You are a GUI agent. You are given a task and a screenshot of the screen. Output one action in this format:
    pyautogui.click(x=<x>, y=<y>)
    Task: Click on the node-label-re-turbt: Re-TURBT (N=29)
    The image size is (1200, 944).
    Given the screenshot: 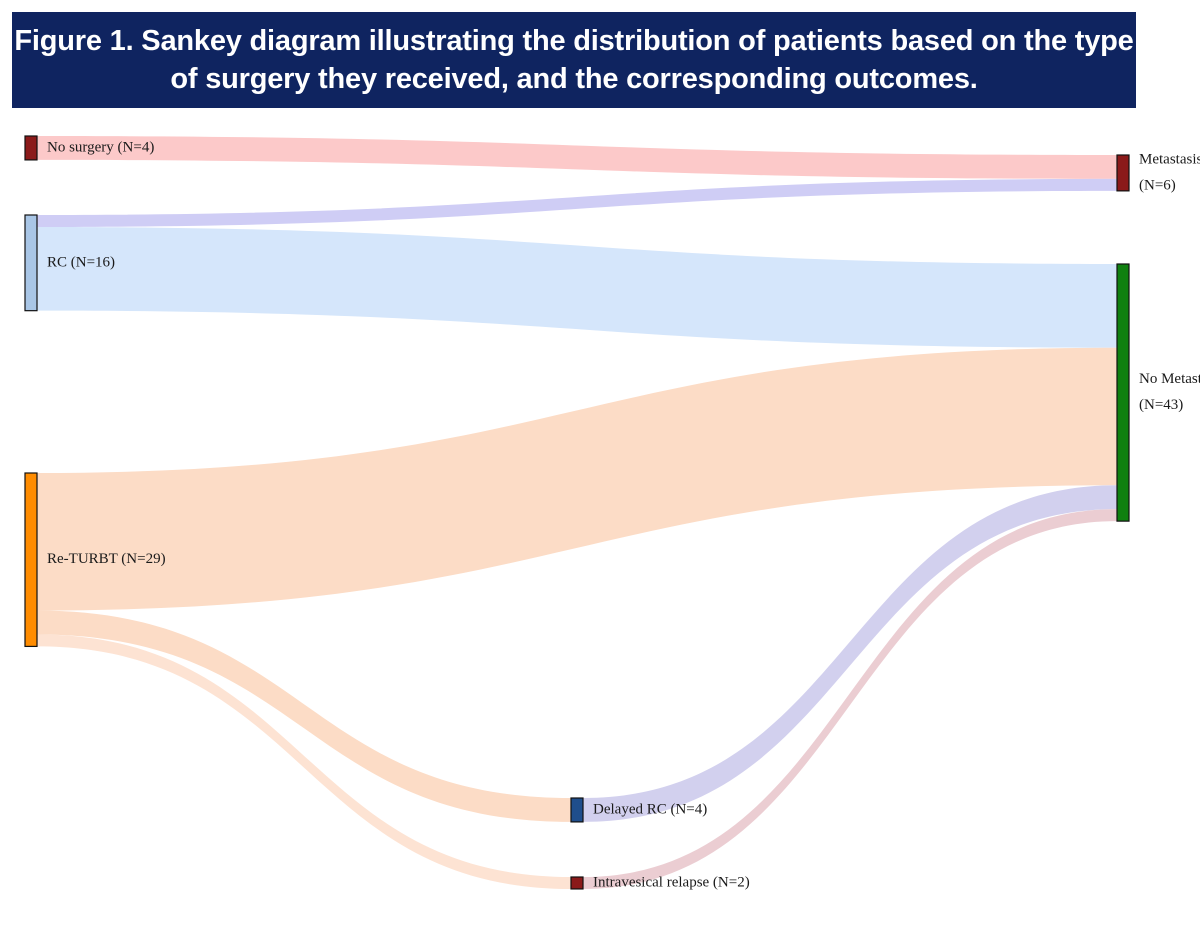 What is the action you would take?
    pyautogui.click(x=106, y=559)
    